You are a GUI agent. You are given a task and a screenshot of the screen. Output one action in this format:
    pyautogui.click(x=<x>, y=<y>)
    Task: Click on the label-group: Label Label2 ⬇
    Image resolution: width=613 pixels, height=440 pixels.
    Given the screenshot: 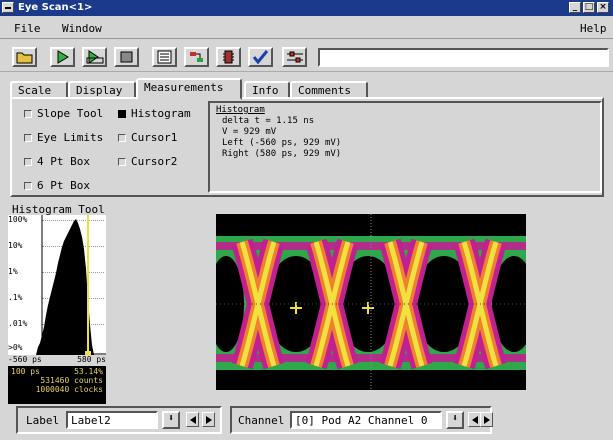 What is the action you would take?
    pyautogui.click(x=119, y=420)
    